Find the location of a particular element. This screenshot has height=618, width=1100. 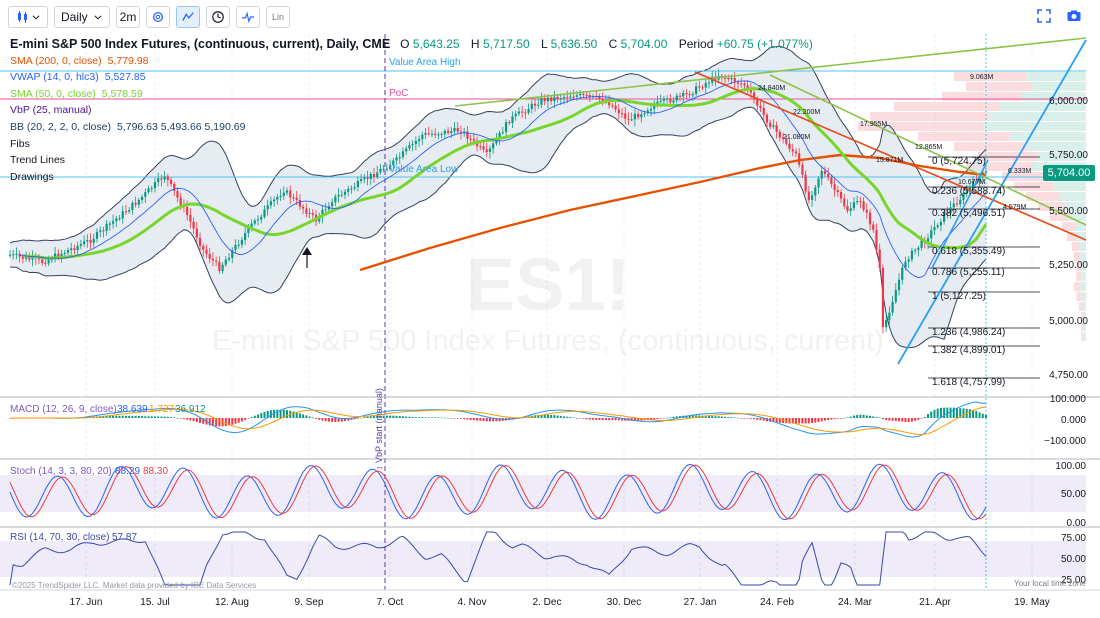

top-toolbar: Daily 2m Lin is located at coordinates (550, 17).